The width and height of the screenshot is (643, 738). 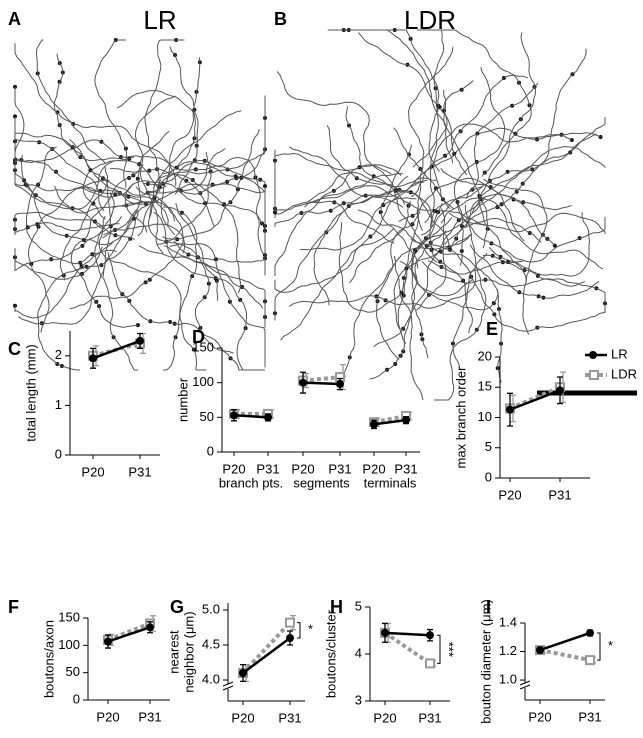 What do you see at coordinates (251, 482) in the screenshot?
I see `group-label: branch pts.` at bounding box center [251, 482].